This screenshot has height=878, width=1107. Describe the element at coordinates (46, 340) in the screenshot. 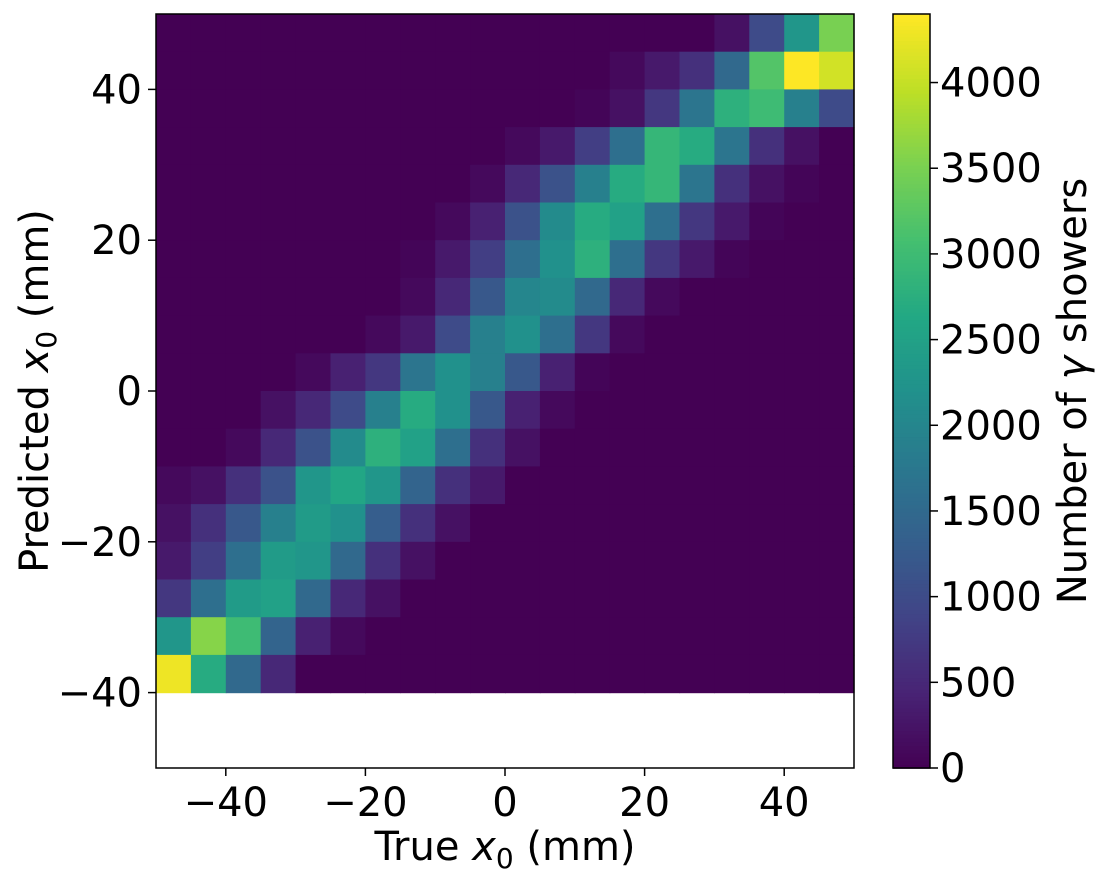

I see `y-axis-label-sub: 0` at that location.